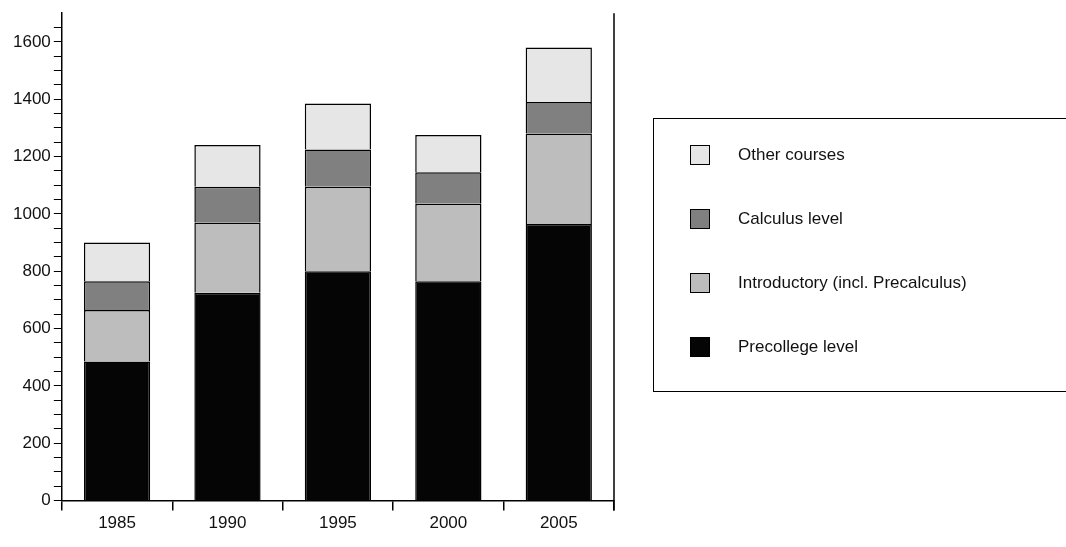 The width and height of the screenshot is (1066, 547). What do you see at coordinates (338, 523) in the screenshot?
I see `x-tick-label: 1995` at bounding box center [338, 523].